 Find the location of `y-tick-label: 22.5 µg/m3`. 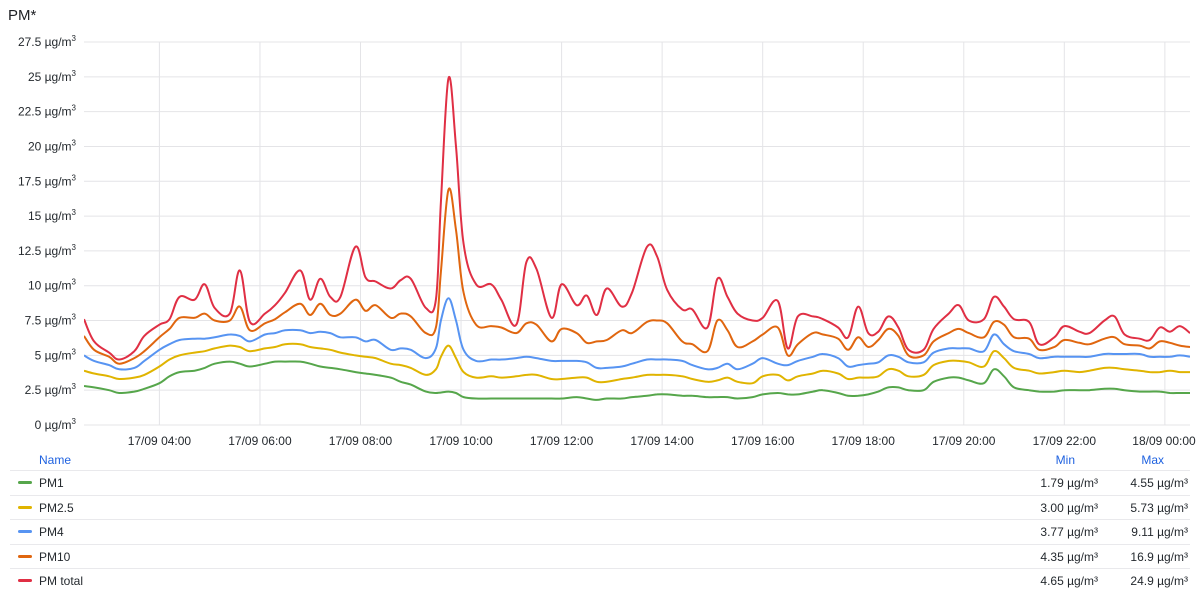

y-tick-label: 22.5 µg/m3 is located at coordinates (47, 111).